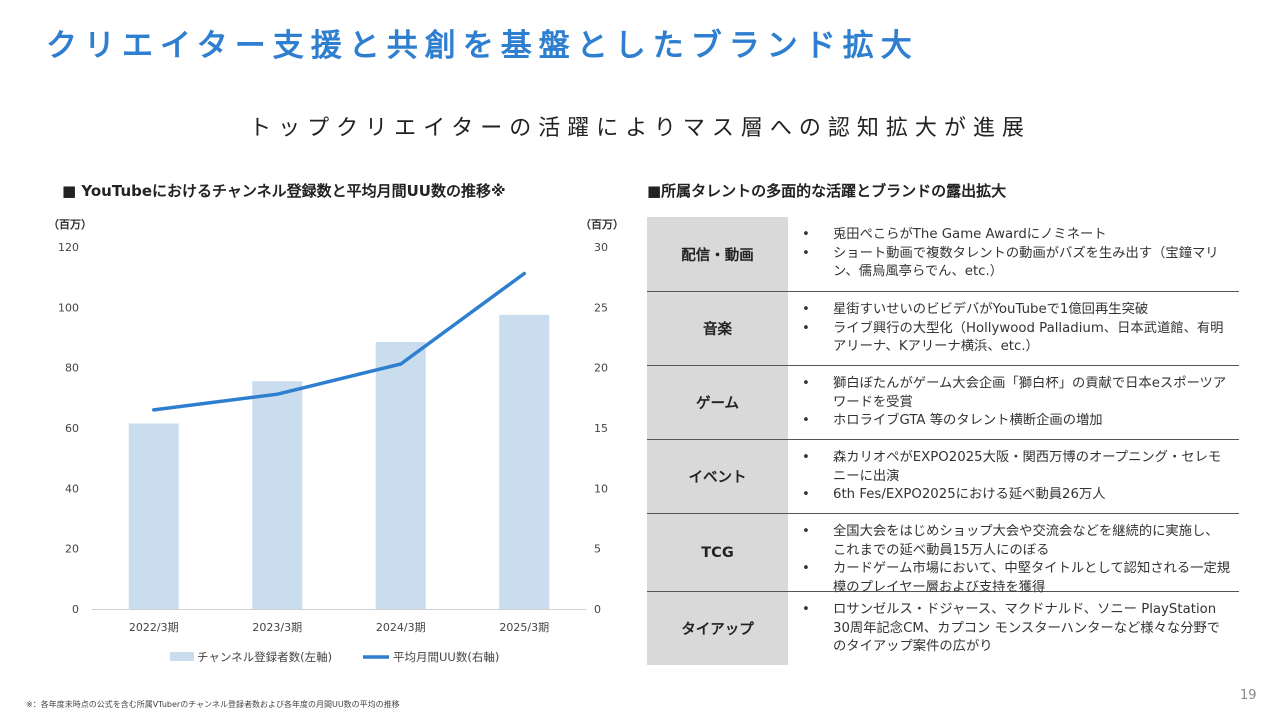 This screenshot has height=720, width=1280. I want to click on bullet-item: • 獅白ぼたんがゲーム大会企画「獅白杯」の貢献で日本eスポーツアワードを受賞, so click(1016, 393).